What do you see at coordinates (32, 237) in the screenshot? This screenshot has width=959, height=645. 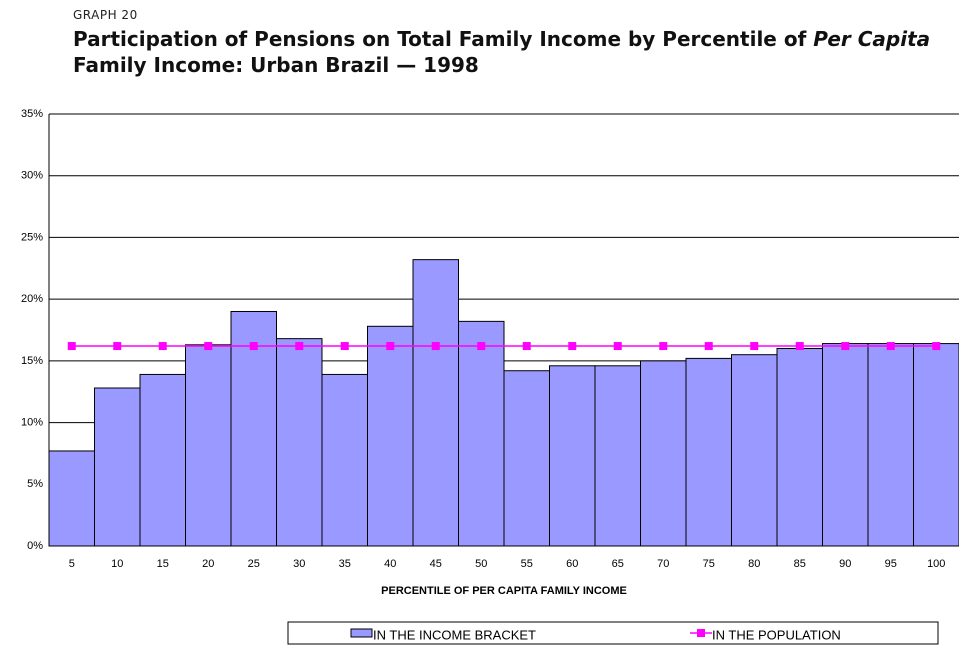 I see `y-tick-label: 25%` at bounding box center [32, 237].